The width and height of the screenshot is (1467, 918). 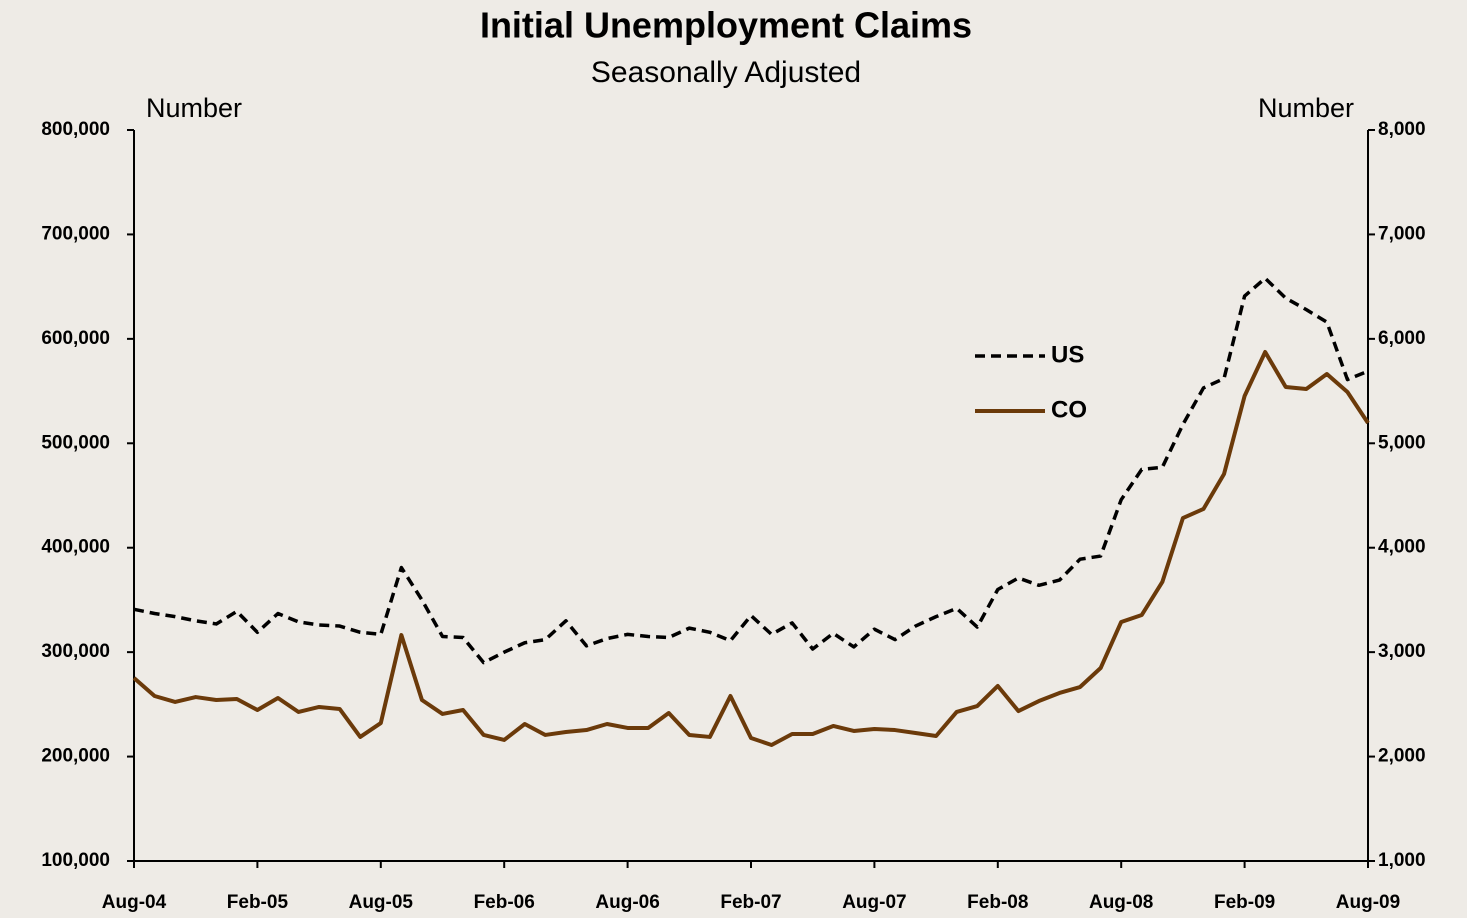 What do you see at coordinates (1402, 233) in the screenshot?
I see `y2-tick-label: 7,000` at bounding box center [1402, 233].